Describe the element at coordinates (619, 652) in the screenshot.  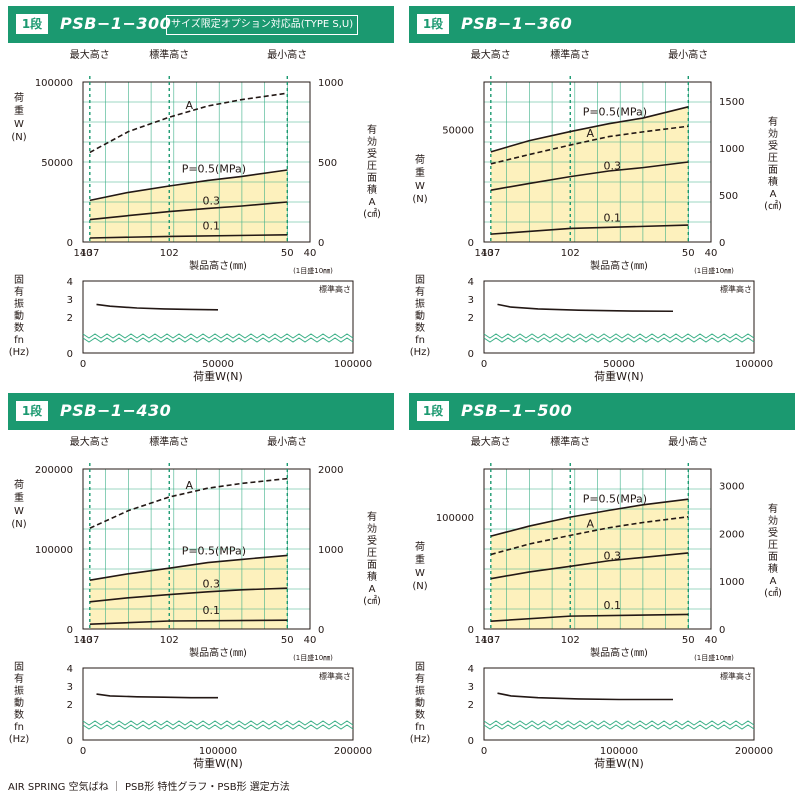
I see `height-axis-label: 製品高さ(㎜)` at that location.